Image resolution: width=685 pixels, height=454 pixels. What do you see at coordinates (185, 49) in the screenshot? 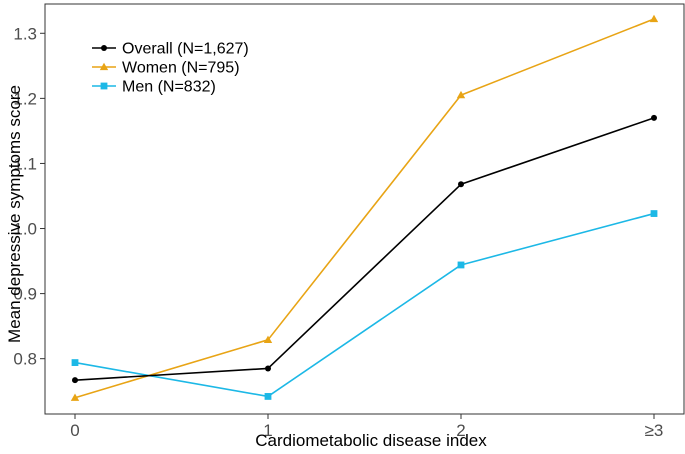
I see `legend-label: Overall (N=1,627)` at bounding box center [185, 49].